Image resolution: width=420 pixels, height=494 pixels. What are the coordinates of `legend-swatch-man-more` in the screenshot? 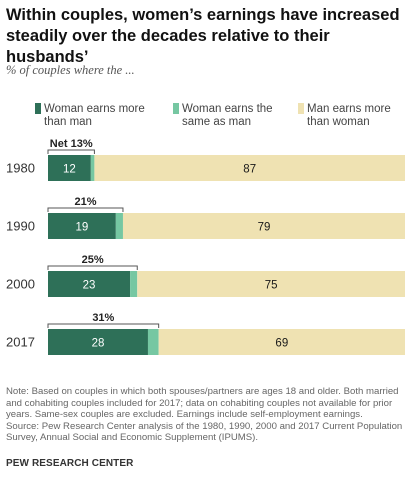 It's located at (301, 108).